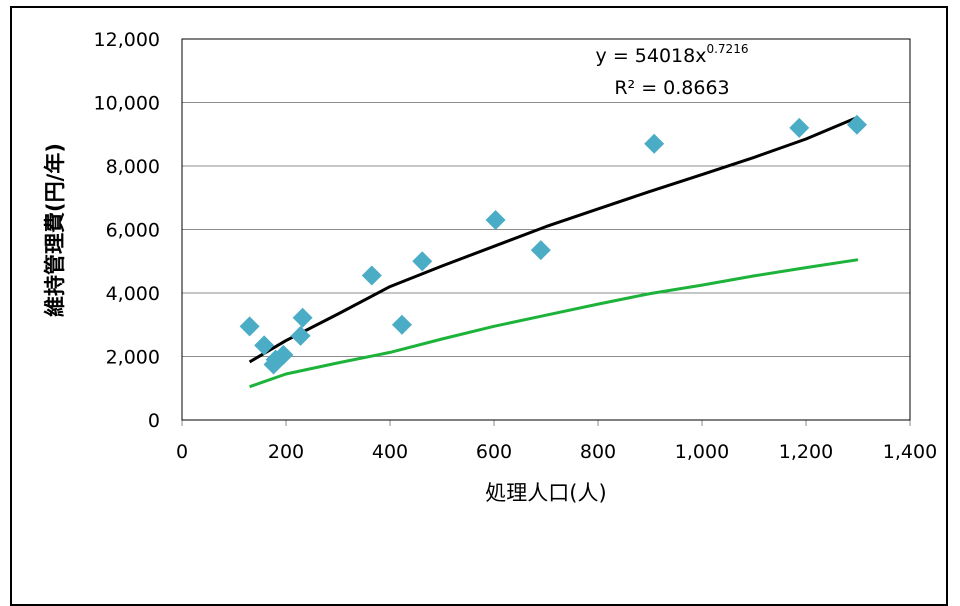 The width and height of the screenshot is (960, 606). I want to click on y-tick-label: 0, so click(154, 421).